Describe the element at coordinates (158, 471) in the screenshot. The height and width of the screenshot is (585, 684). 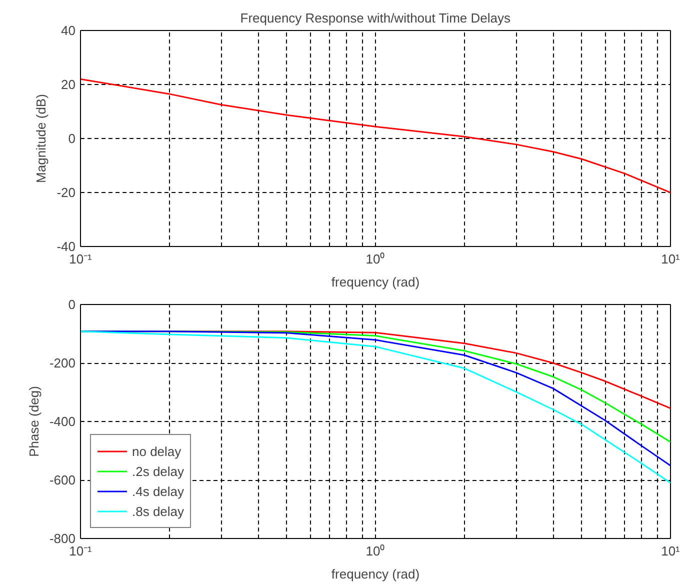
I see `legend-label: .2s delay` at that location.